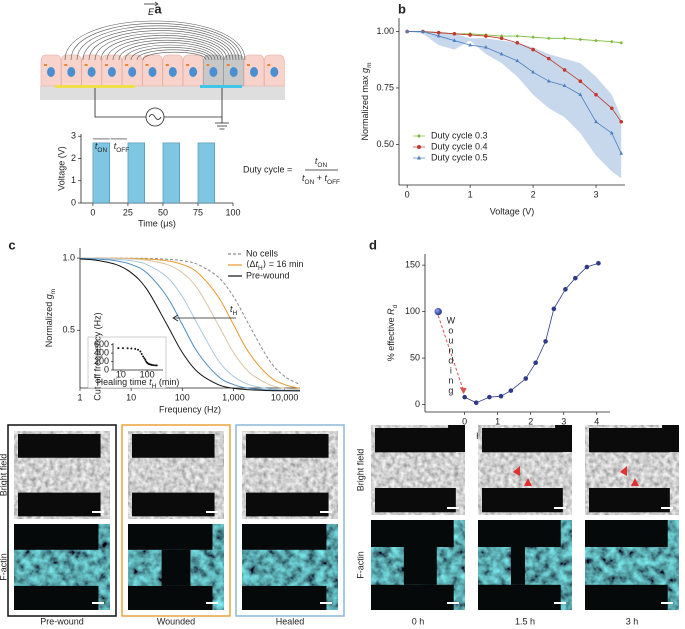 The height and width of the screenshot is (629, 685). I want to click on wound-arrowhead, so click(463, 391).